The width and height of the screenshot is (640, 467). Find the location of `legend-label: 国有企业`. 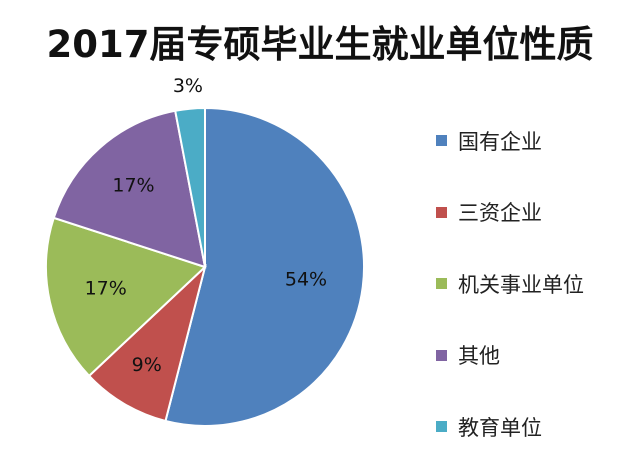

legend-label: 国有企业 is located at coordinates (500, 141).